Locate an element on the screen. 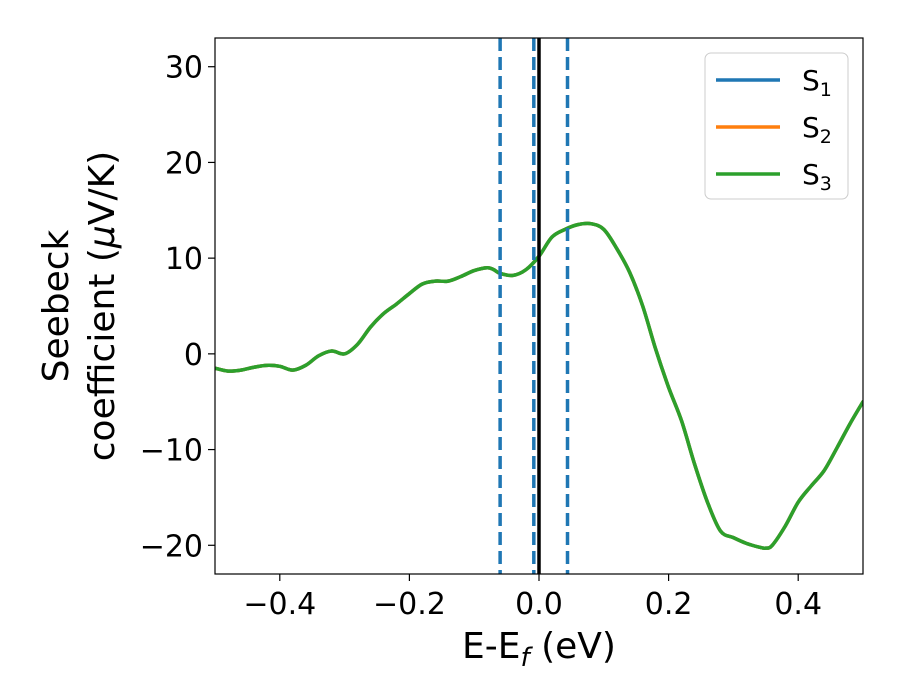 The image size is (900, 700). legend-label-s3: S3 is located at coordinates (817, 176).